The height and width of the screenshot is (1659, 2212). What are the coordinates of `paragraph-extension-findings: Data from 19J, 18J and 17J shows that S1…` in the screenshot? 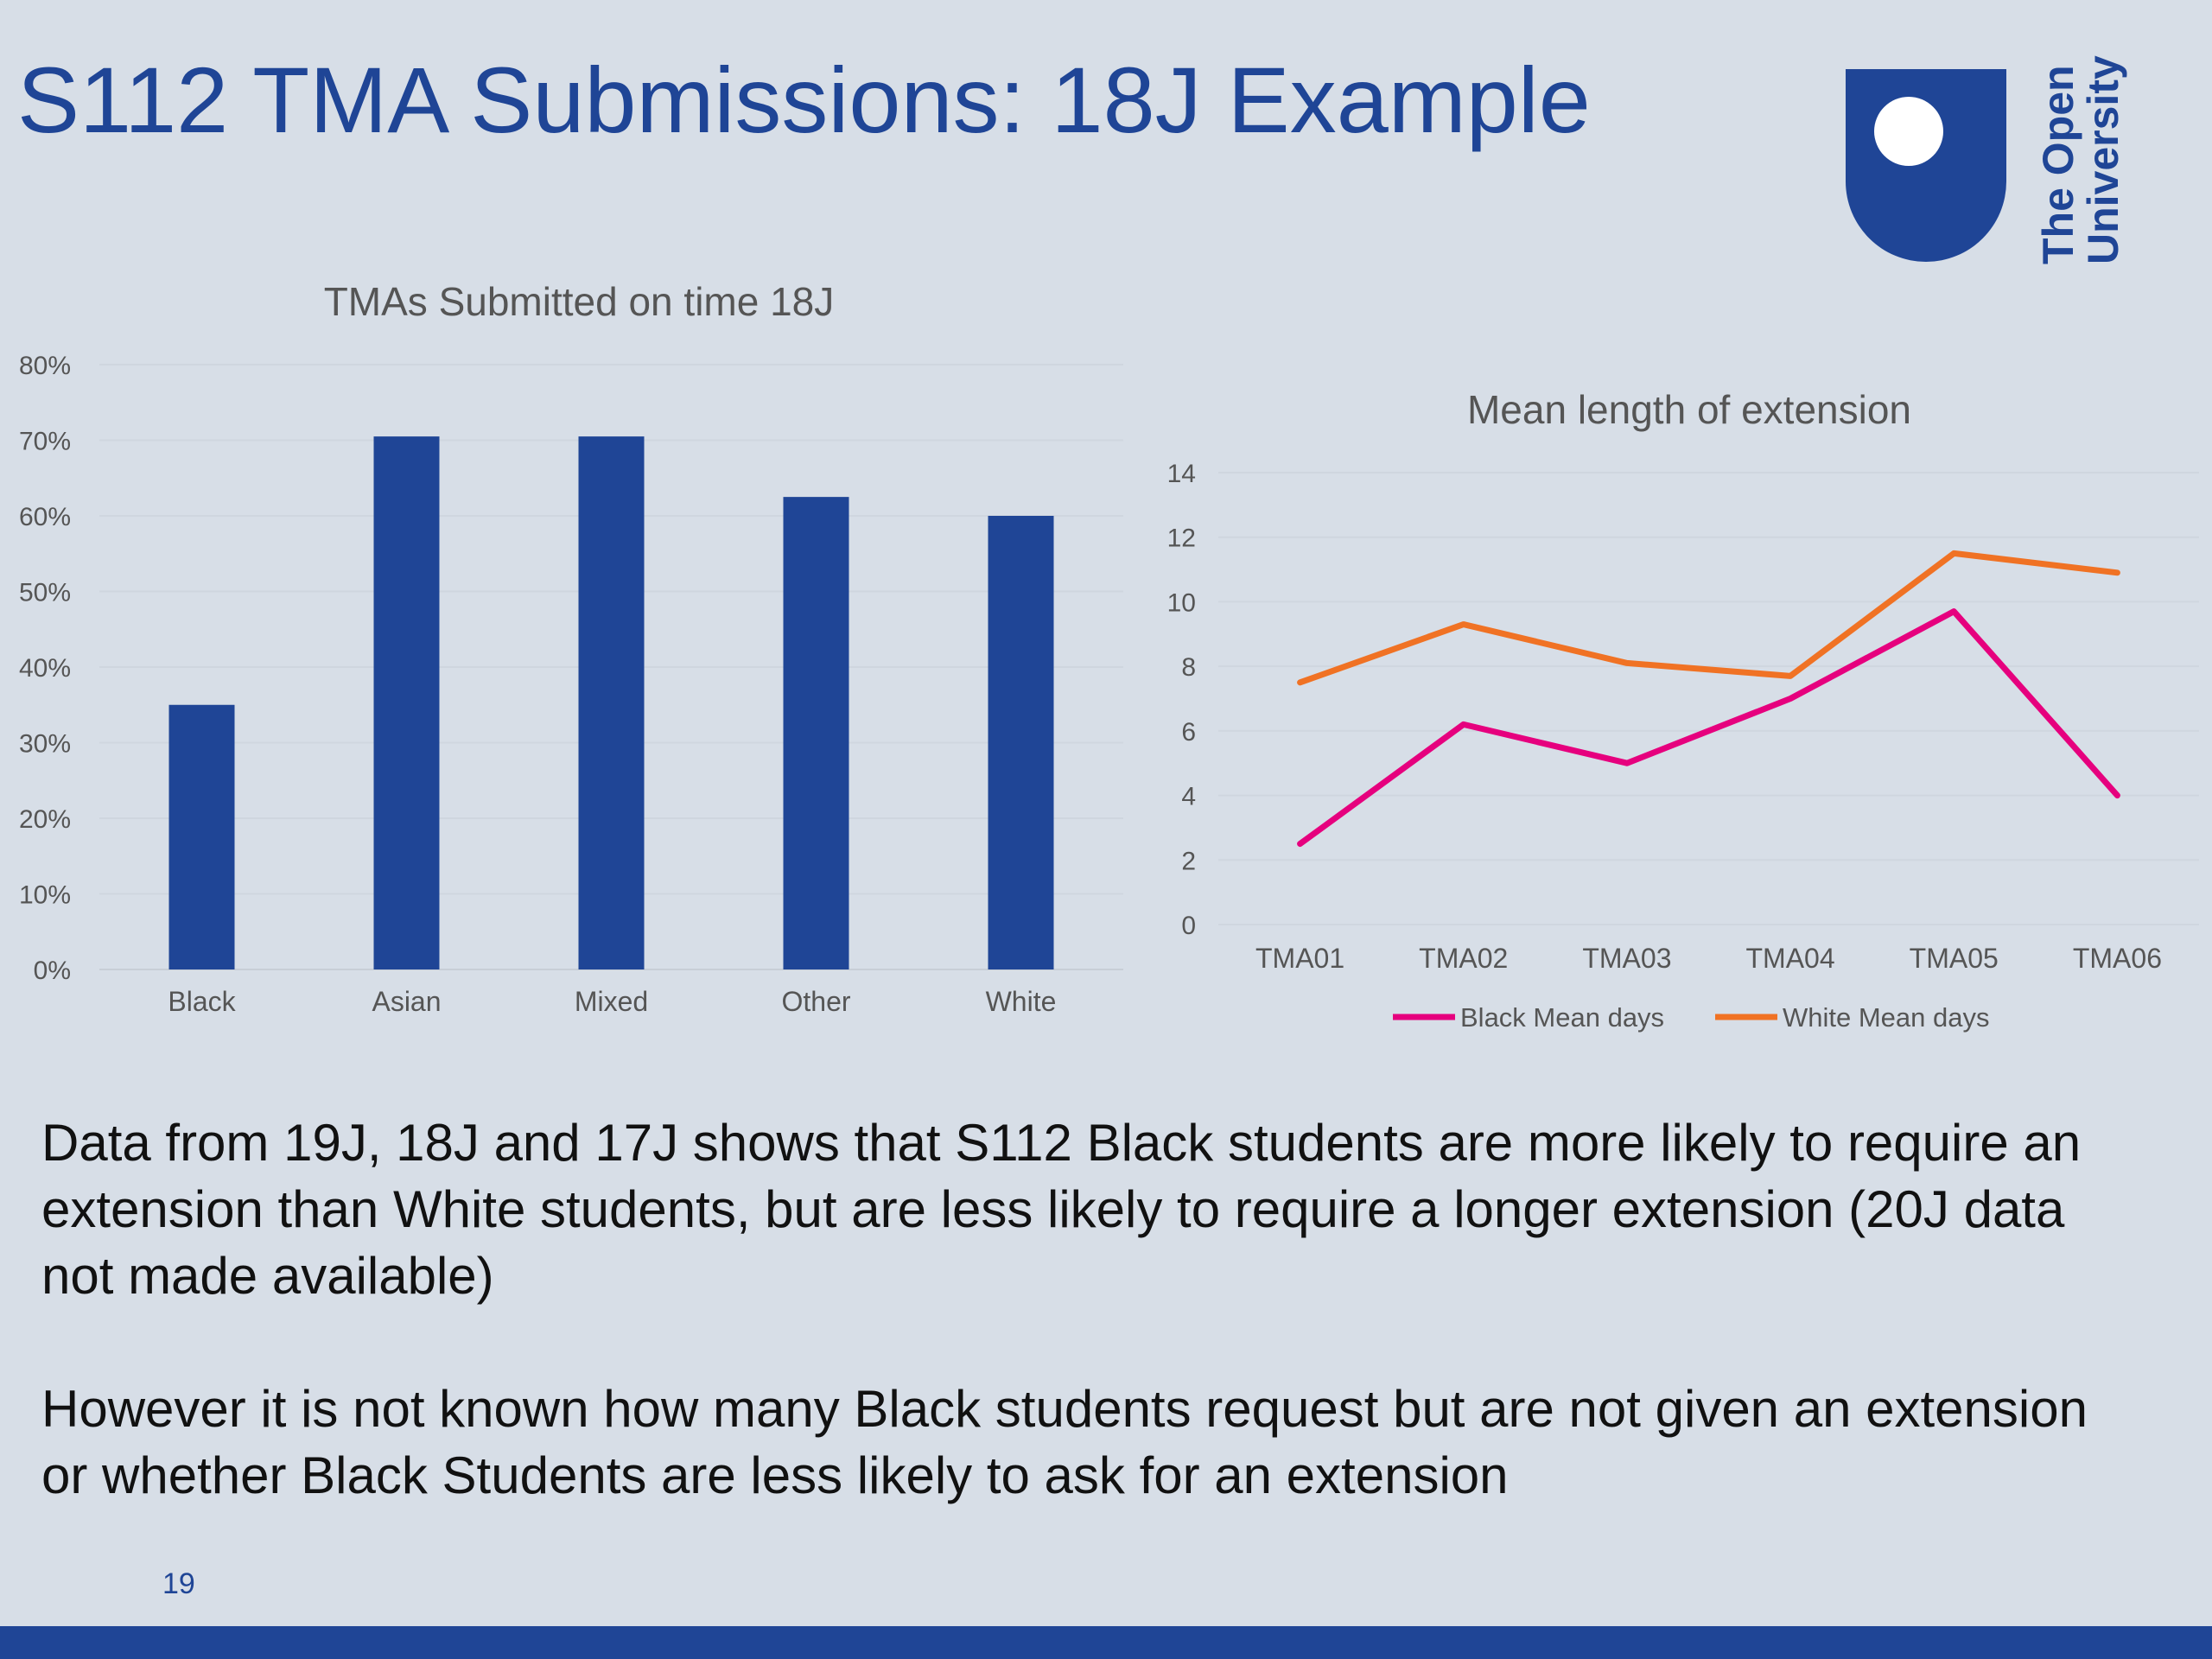 It's located at (1061, 1209).